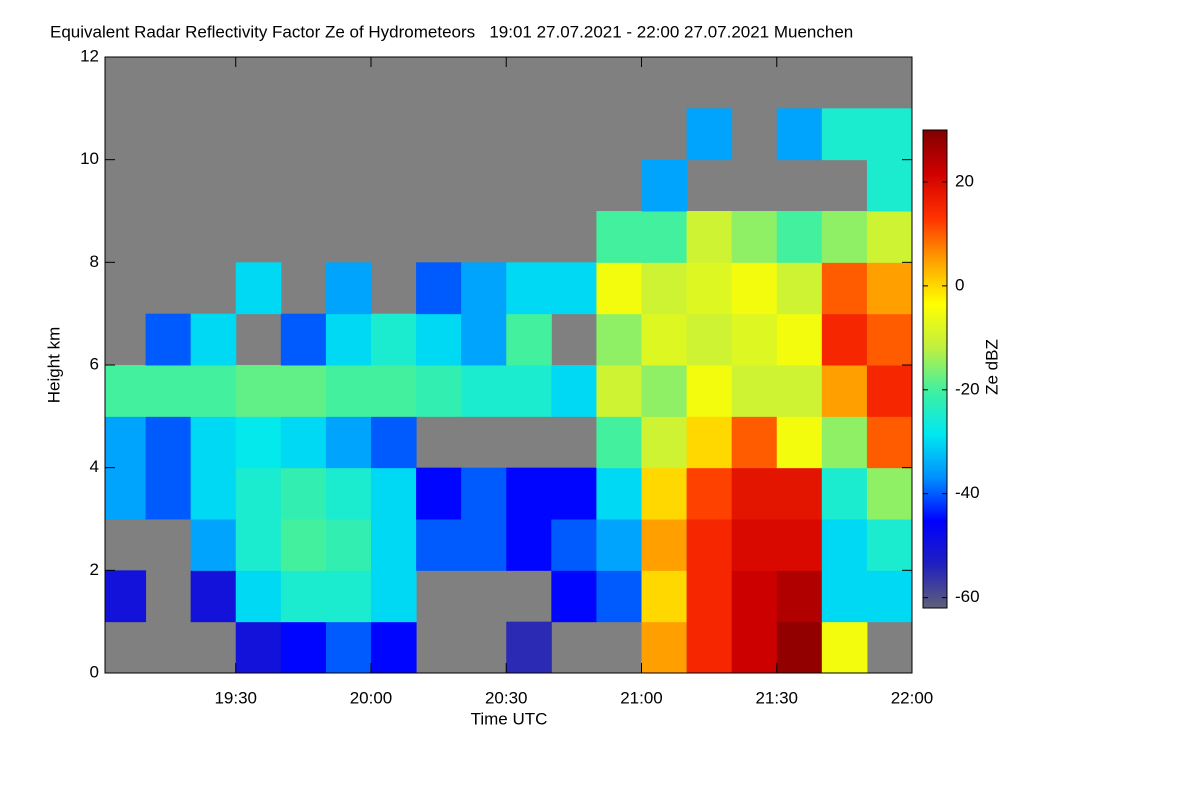 The width and height of the screenshot is (1200, 800). Describe the element at coordinates (89, 55) in the screenshot. I see `y-tick-label: 12` at that location.